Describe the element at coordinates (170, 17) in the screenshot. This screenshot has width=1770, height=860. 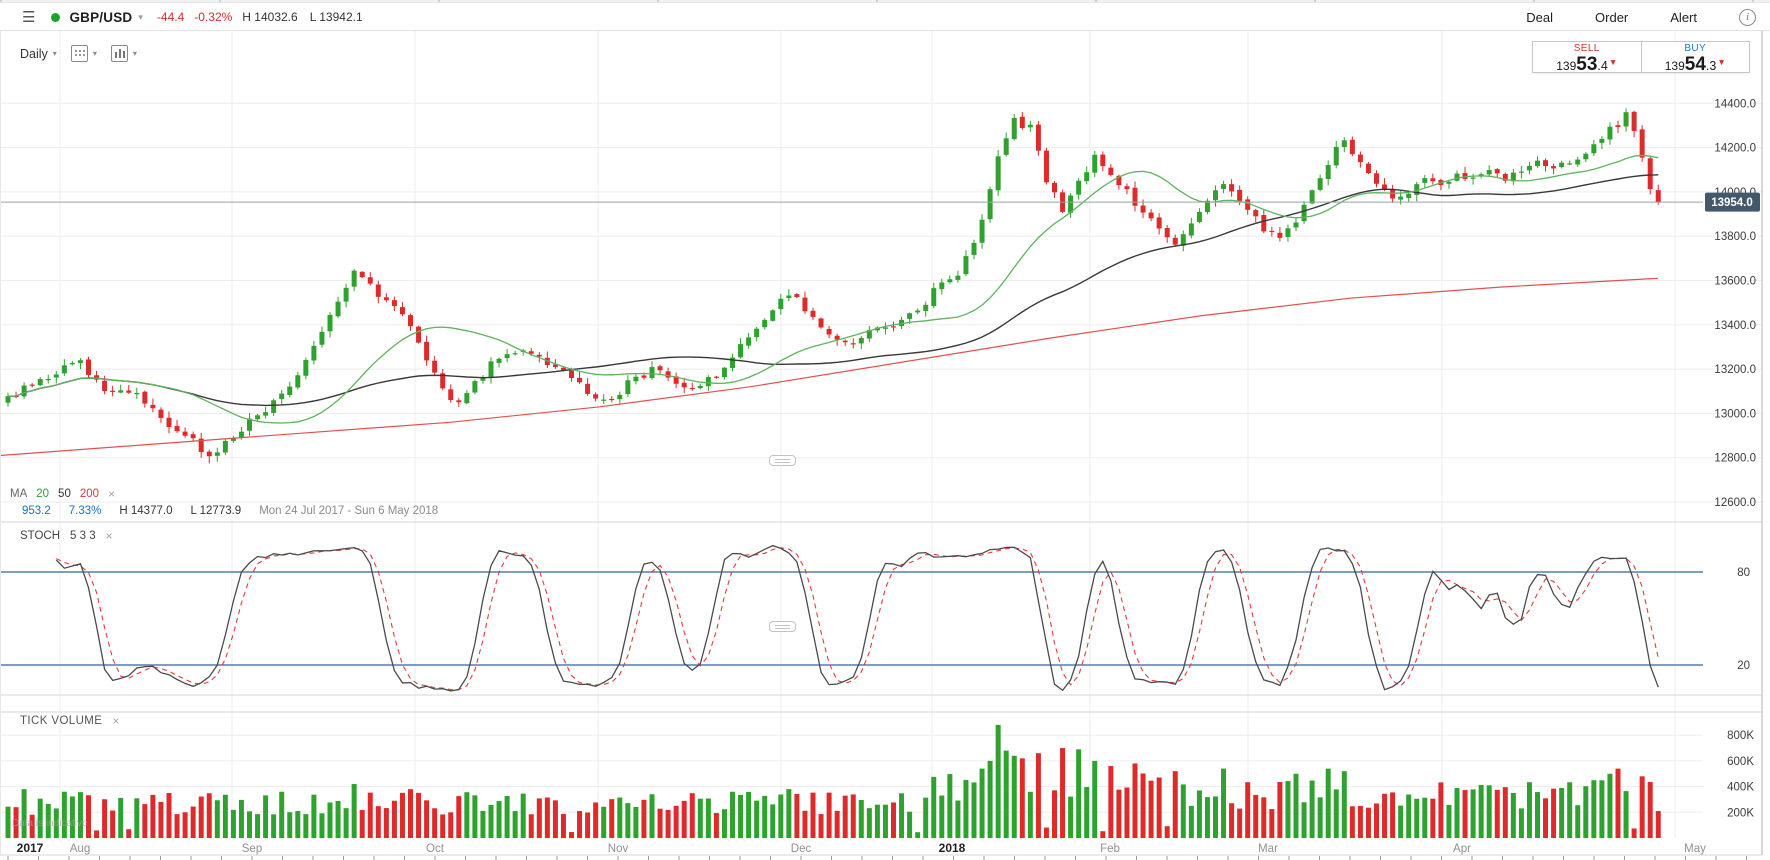
I see `price-change: -44.4` at that location.